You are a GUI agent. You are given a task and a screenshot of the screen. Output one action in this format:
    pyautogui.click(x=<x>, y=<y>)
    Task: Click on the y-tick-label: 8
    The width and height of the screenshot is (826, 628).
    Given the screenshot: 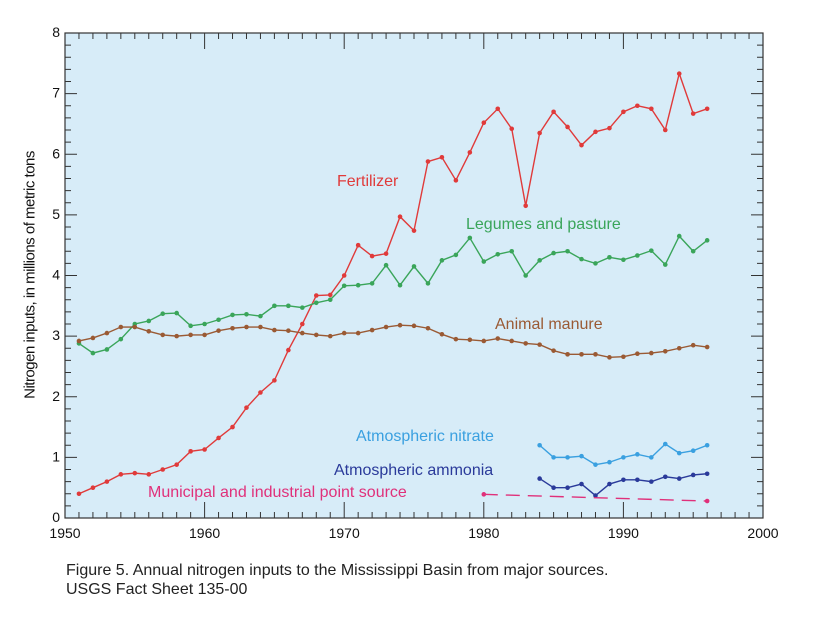 What is the action you would take?
    pyautogui.click(x=56, y=32)
    